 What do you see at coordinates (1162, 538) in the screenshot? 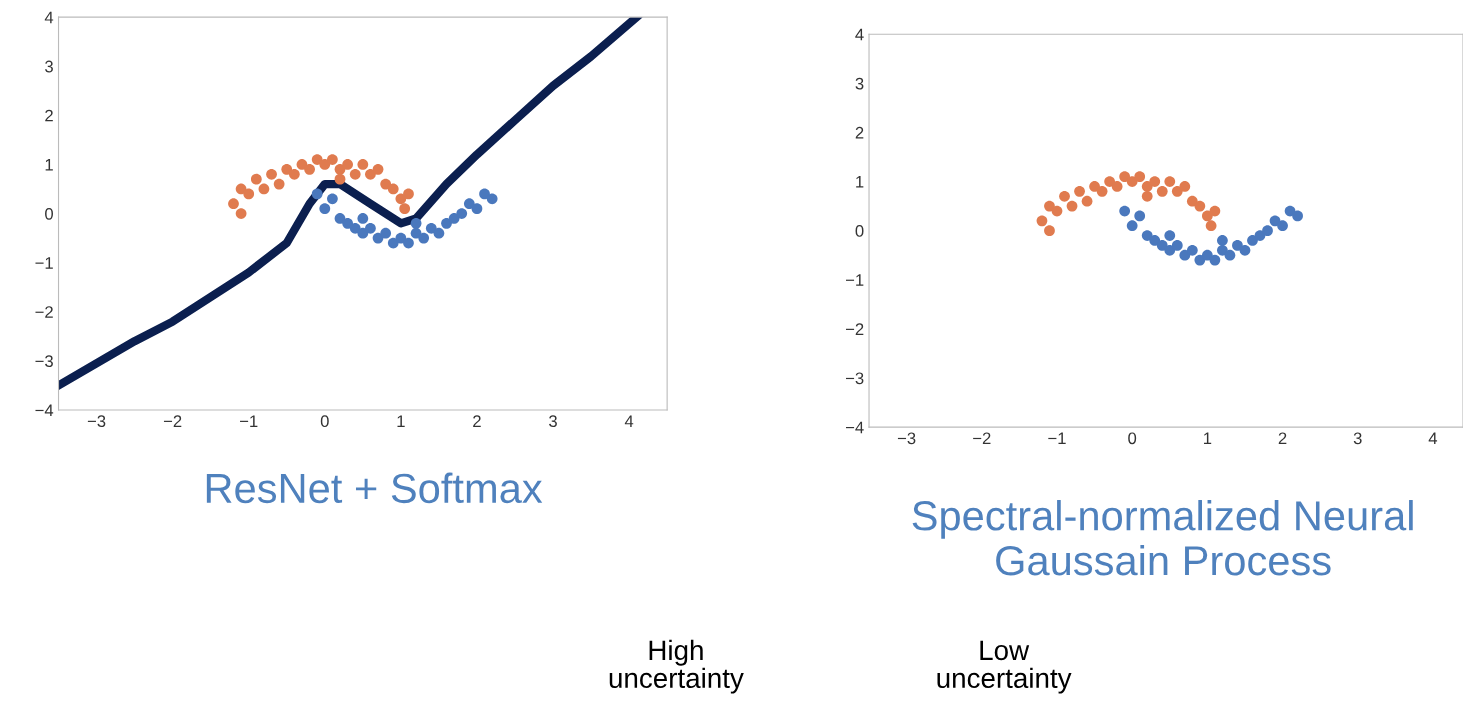
I see `text: Spectral-normalized Neural Gaussain Process` at bounding box center [1162, 538].